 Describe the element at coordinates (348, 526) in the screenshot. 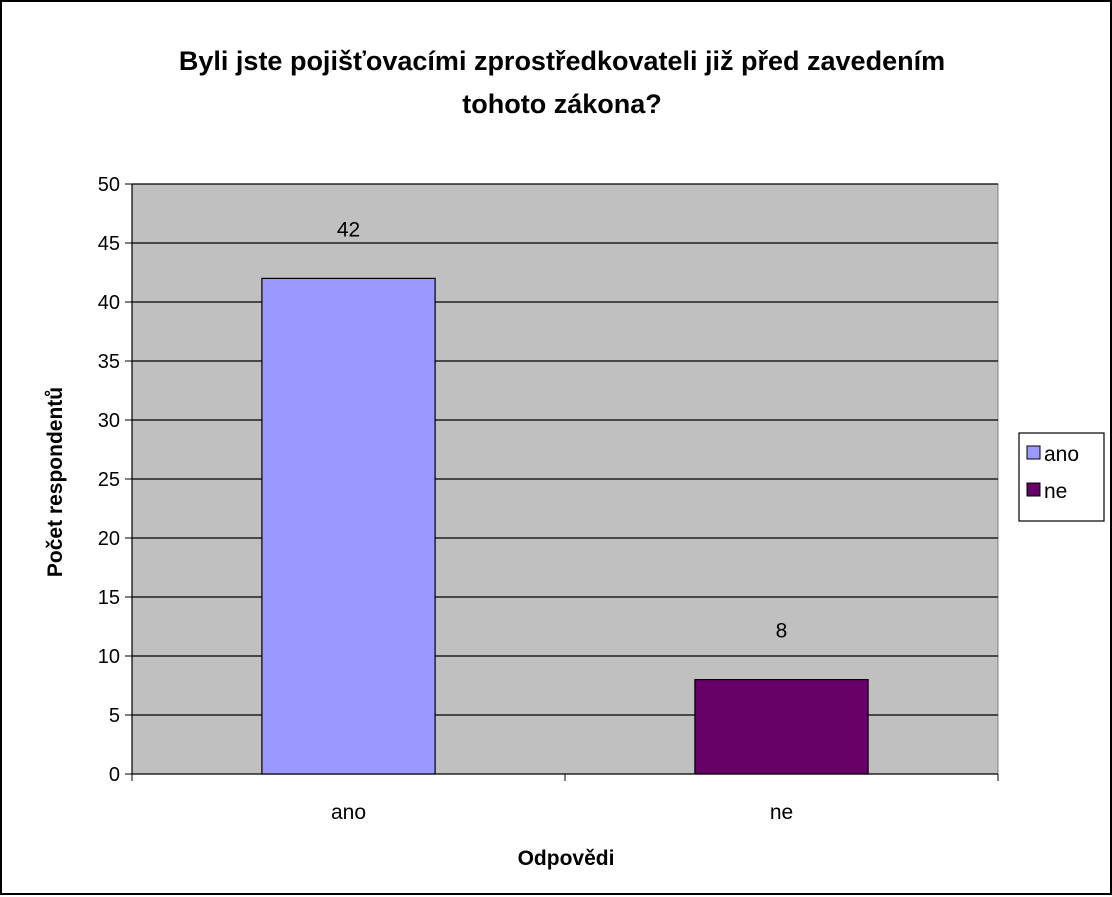

I see `bar-ano` at that location.